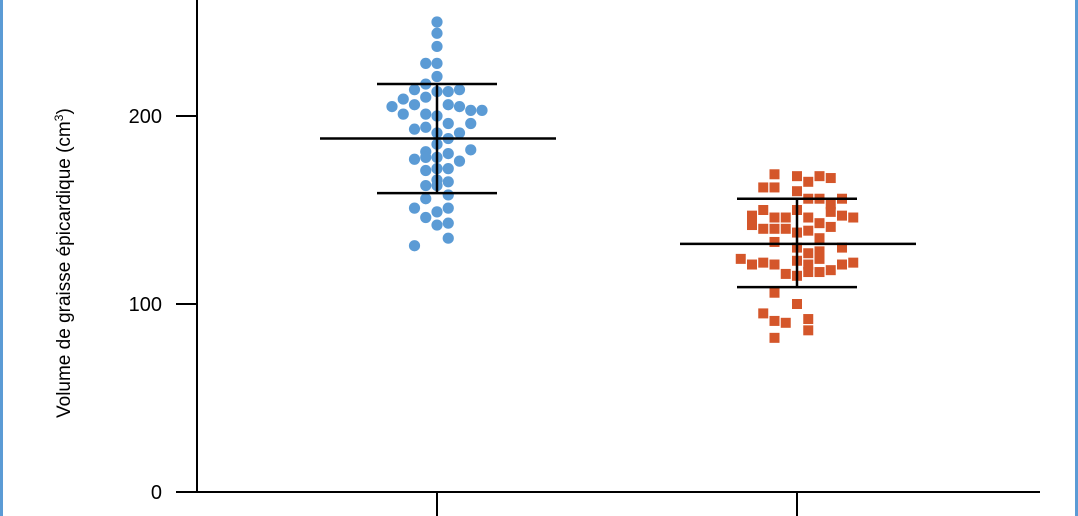 The image size is (1078, 516). I want to click on y-ticks: 0 100 200, so click(163, 305).